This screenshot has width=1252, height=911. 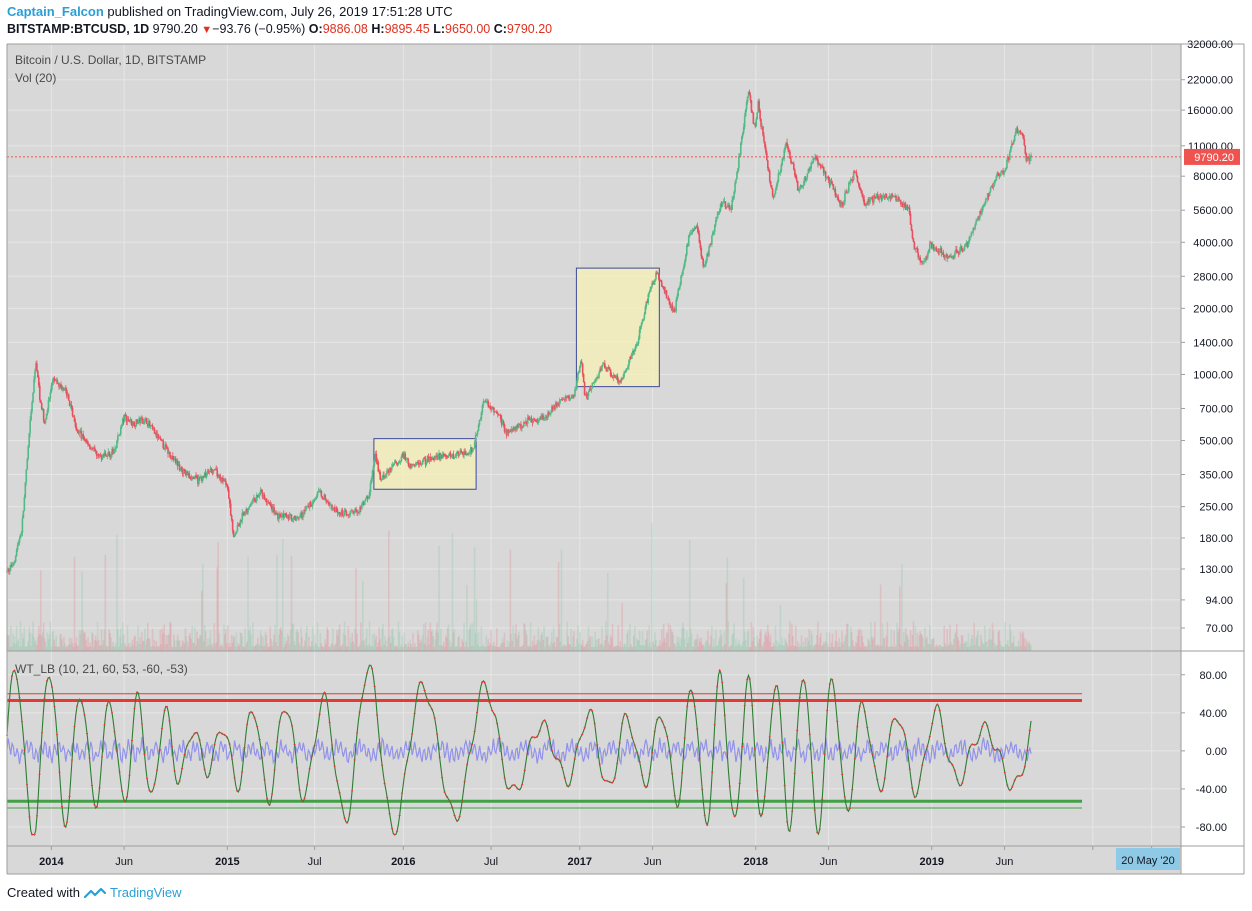 I want to click on tradingview-brand-link: TradingView, so click(x=145, y=892).